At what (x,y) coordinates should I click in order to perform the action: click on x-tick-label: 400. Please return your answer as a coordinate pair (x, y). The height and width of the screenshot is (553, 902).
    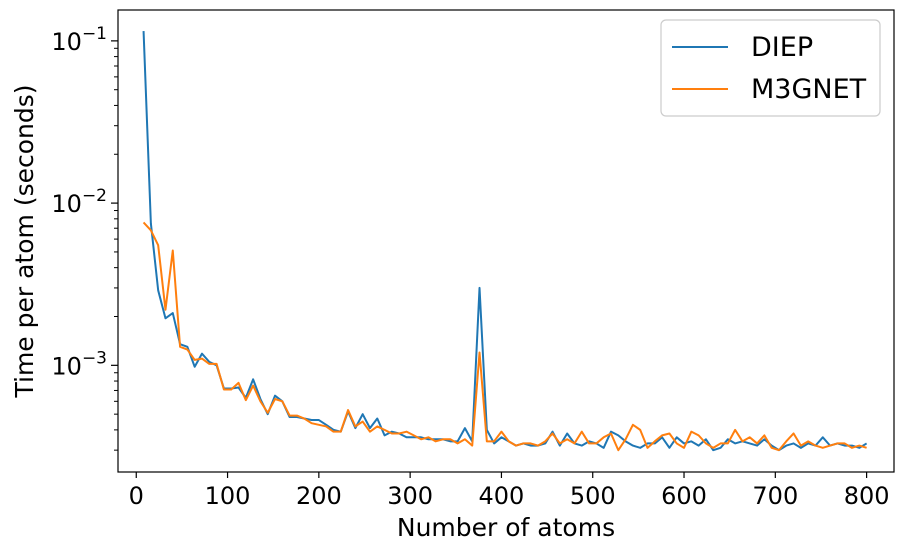
    Looking at the image, I should click on (502, 496).